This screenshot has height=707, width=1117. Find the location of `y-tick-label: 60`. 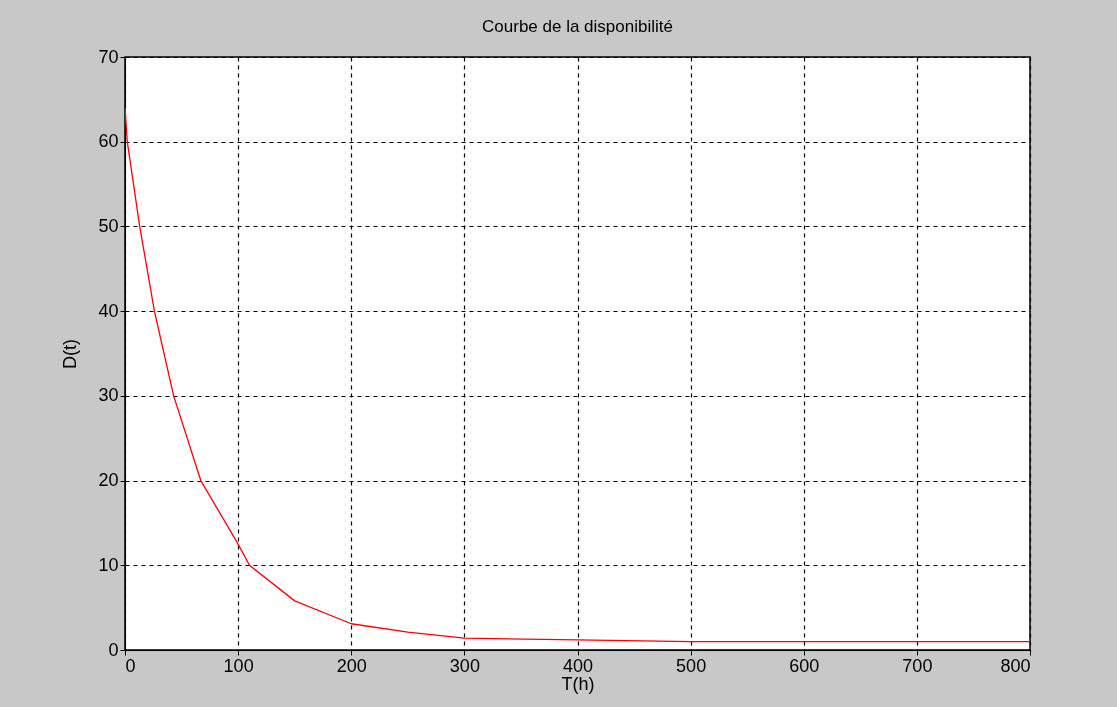

y-tick-label: 60 is located at coordinates (108, 141).